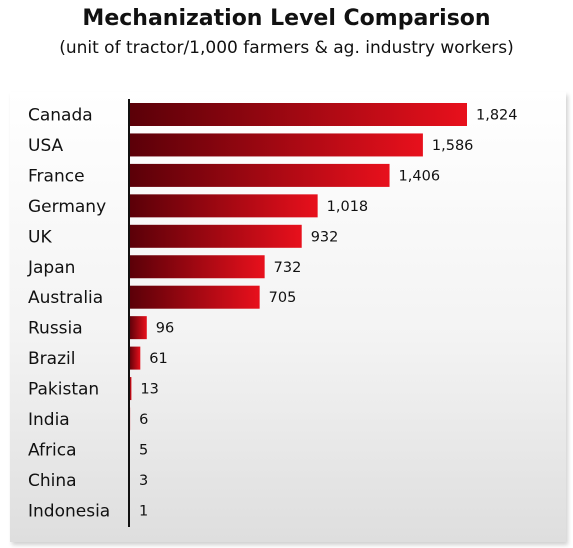 This screenshot has width=573, height=548. Describe the element at coordinates (288, 268) in the screenshot. I see `value-label: 732` at that location.